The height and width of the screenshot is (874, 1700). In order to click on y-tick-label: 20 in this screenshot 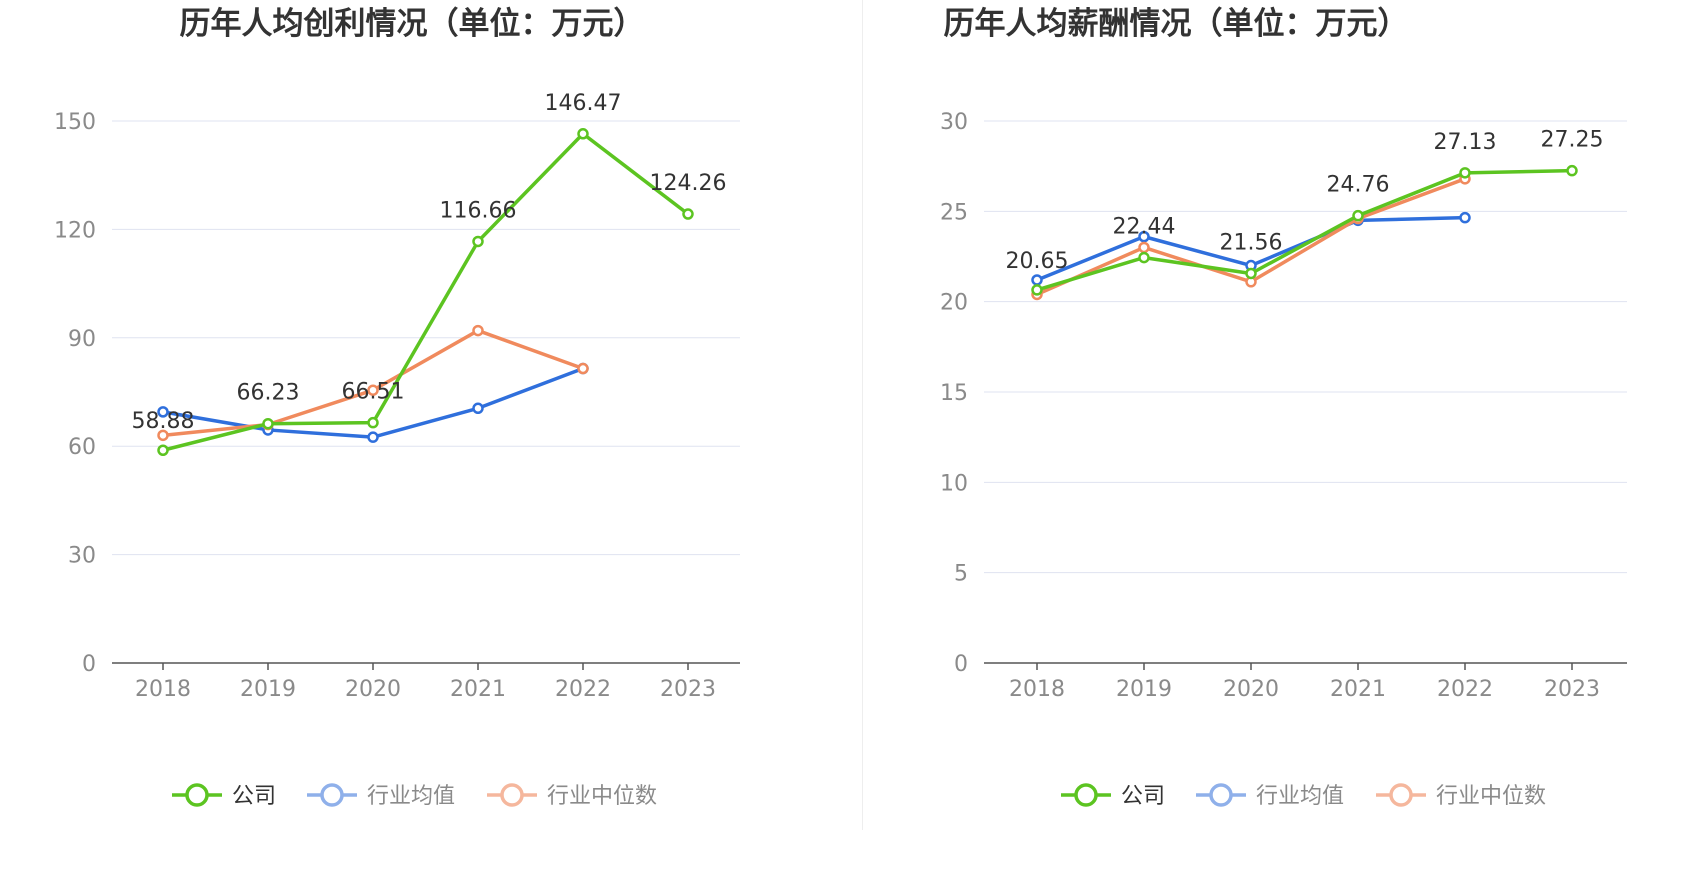, I will do `click(954, 303)`.